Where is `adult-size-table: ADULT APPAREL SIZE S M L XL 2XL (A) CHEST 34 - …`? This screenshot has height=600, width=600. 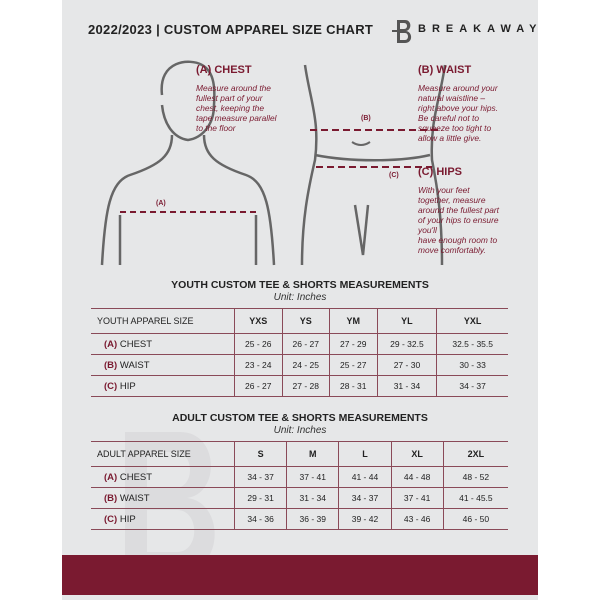 adult-size-table: ADULT APPAREL SIZE S M L XL 2XL (A) CHEST 34 - … is located at coordinates (299, 485).